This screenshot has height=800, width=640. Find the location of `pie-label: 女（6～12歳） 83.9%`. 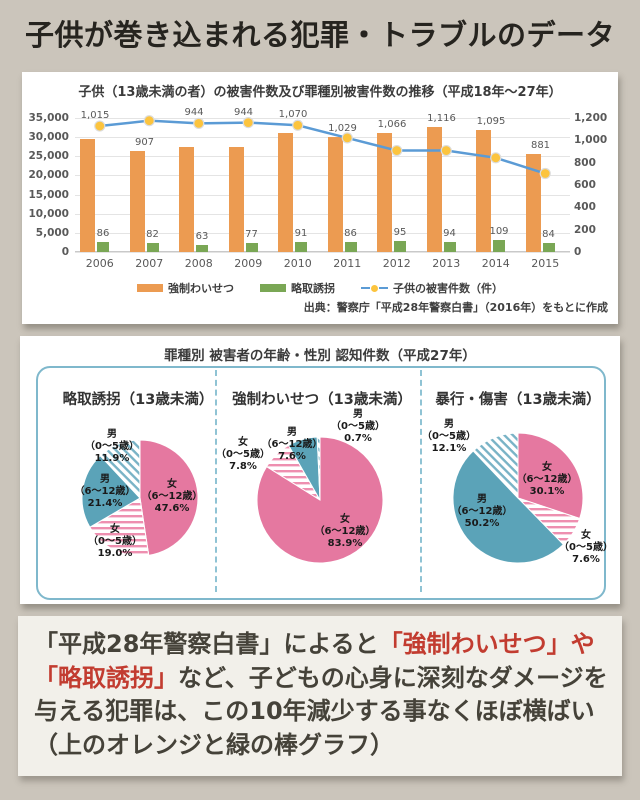

pie-label: 女（6～12歳） 83.9% is located at coordinates (345, 531).